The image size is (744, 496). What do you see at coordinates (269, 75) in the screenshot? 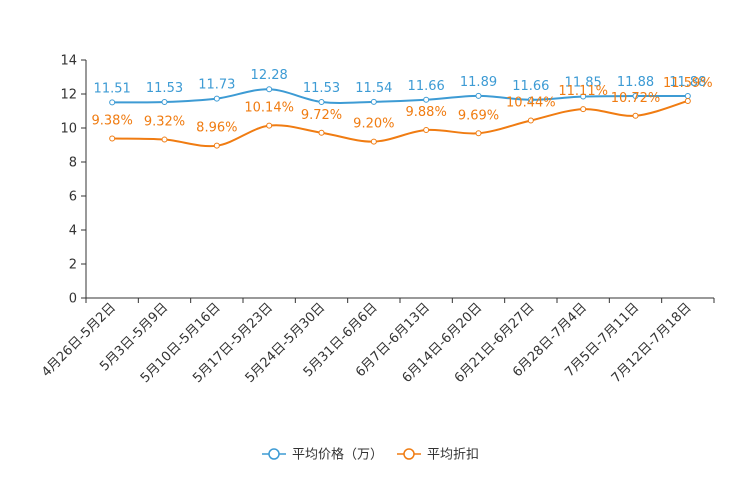
I see `data-label-price: 12.28` at bounding box center [269, 75].